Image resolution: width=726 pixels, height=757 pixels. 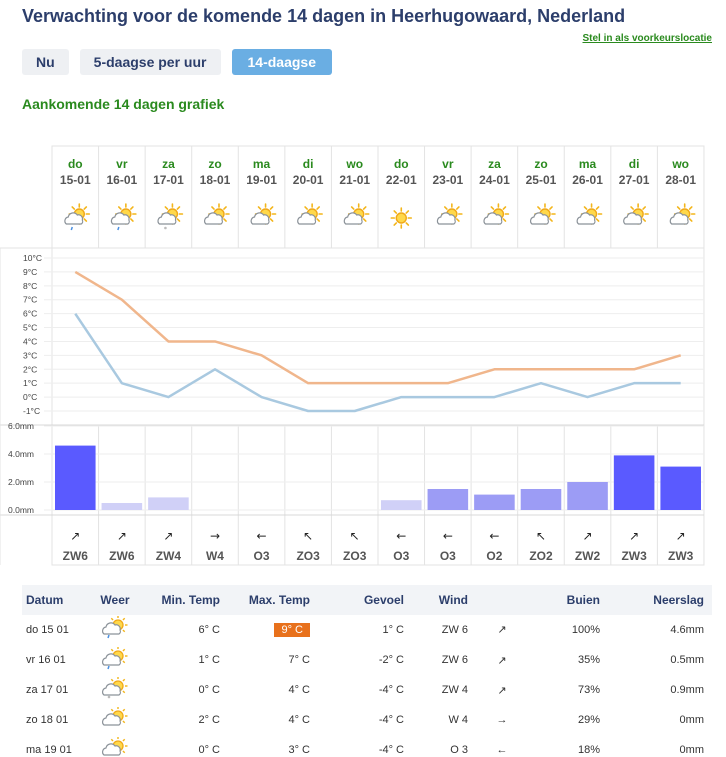 I want to click on wind-direction-label: ZO3, so click(x=308, y=556).